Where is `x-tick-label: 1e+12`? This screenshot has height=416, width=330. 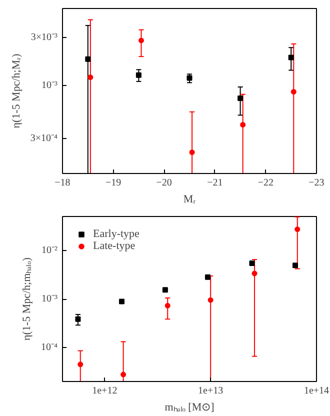 x-tick-label: 1e+12 is located at coordinates (105, 391).